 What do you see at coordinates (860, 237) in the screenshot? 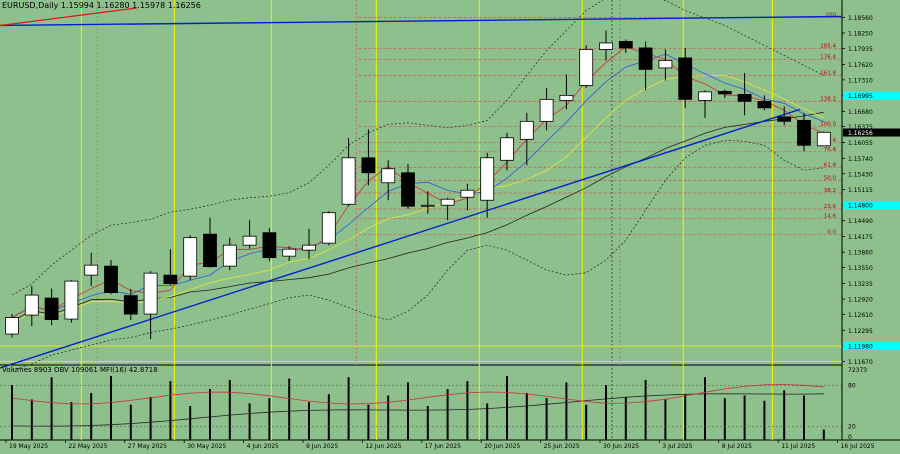
I see `price-tick-label: 1.14175` at bounding box center [860, 237].